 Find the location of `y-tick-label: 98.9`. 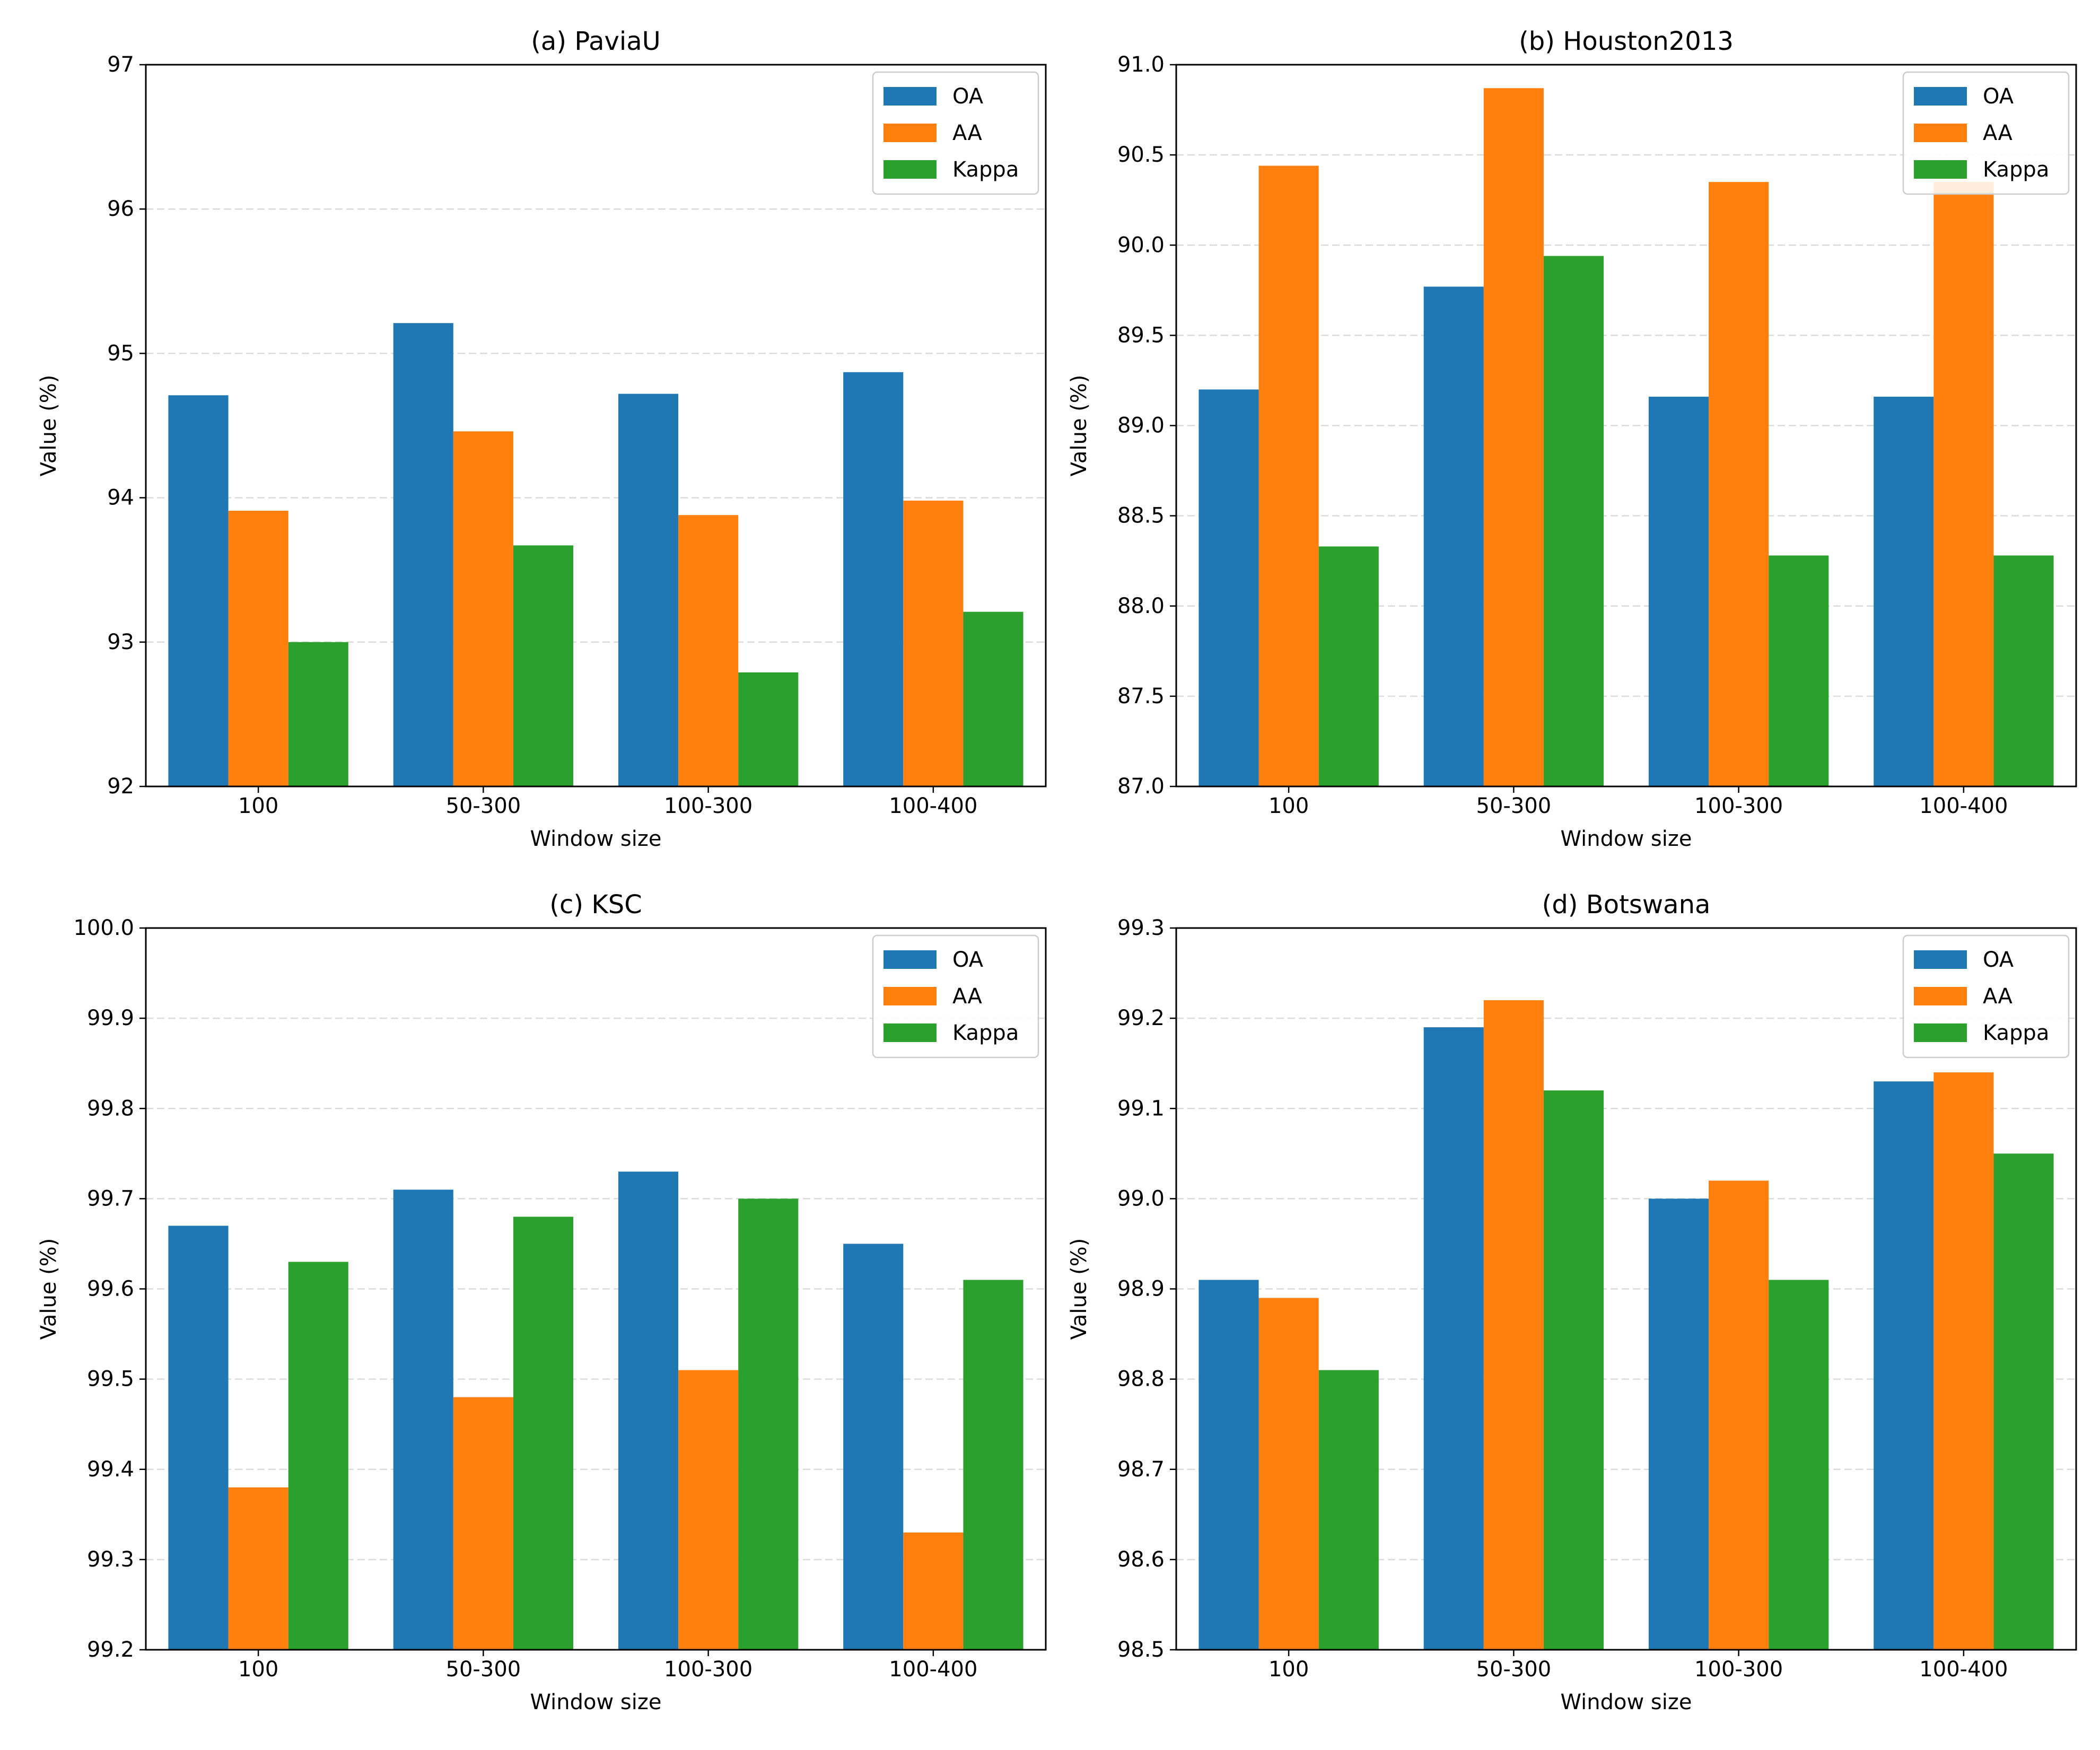

y-tick-label: 98.9 is located at coordinates (1141, 1289).